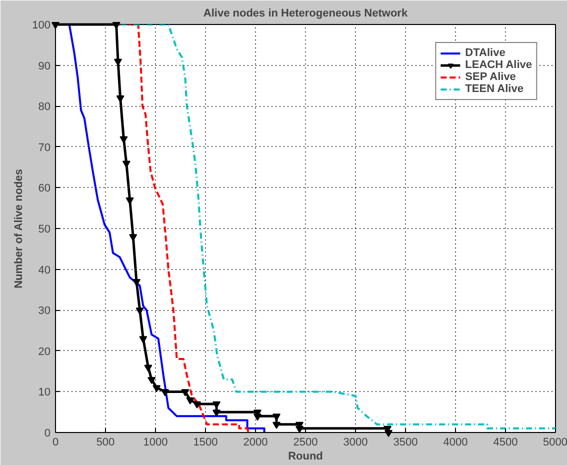  Describe the element at coordinates (555, 442) in the screenshot. I see `x-tick-label: 5000` at that location.